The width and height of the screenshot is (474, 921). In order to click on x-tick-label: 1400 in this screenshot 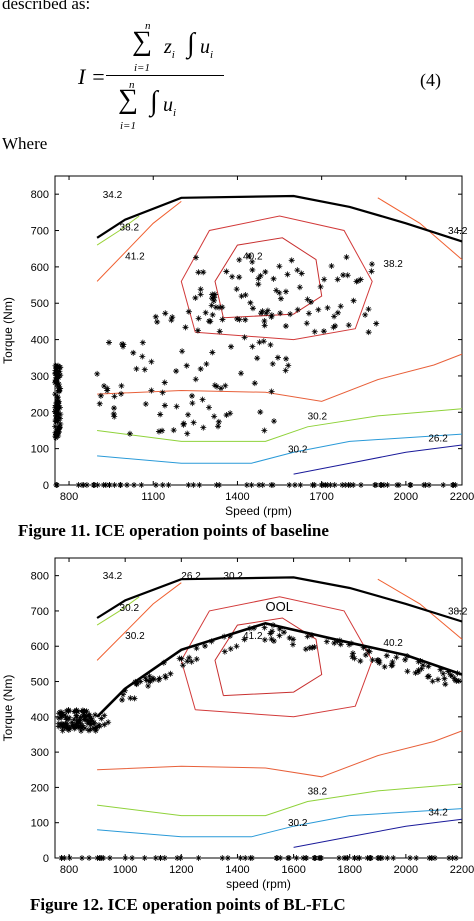, I will do `click(237, 870)`.